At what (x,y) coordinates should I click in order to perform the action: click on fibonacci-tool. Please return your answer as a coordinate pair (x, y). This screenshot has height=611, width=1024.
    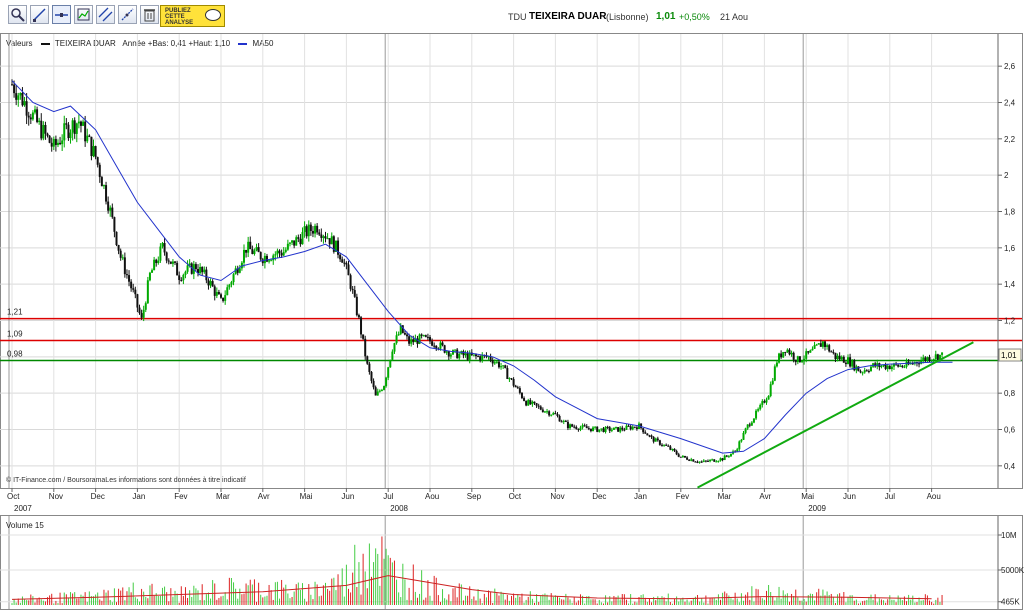
    Looking at the image, I should click on (127, 14).